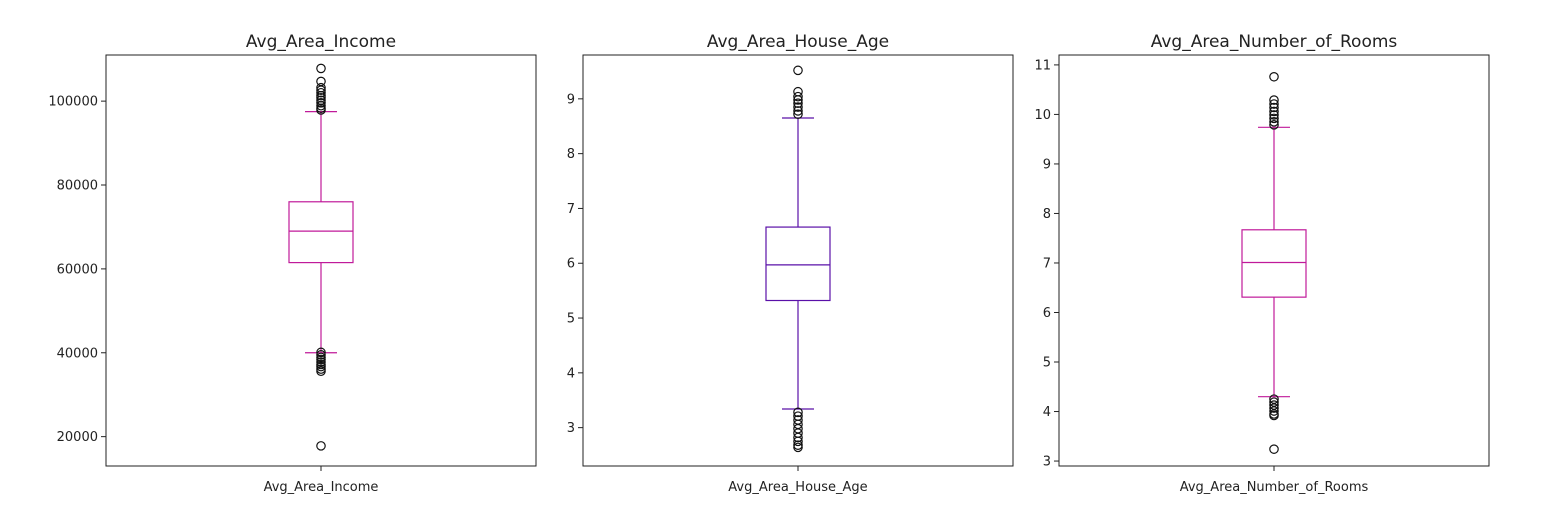 The width and height of the screenshot is (1546, 523). What do you see at coordinates (321, 42) in the screenshot?
I see `chart-title: Avg_Area_Income` at bounding box center [321, 42].